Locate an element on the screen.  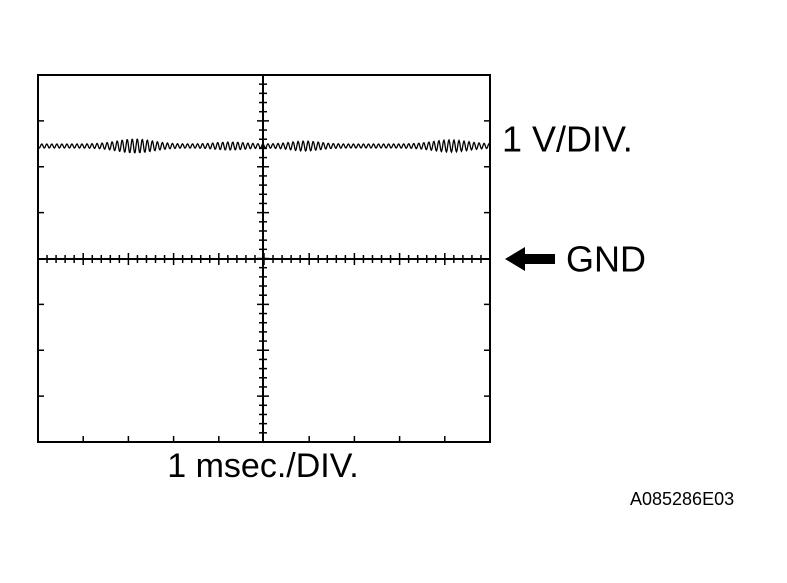
ground-arrow is located at coordinates (530, 259).